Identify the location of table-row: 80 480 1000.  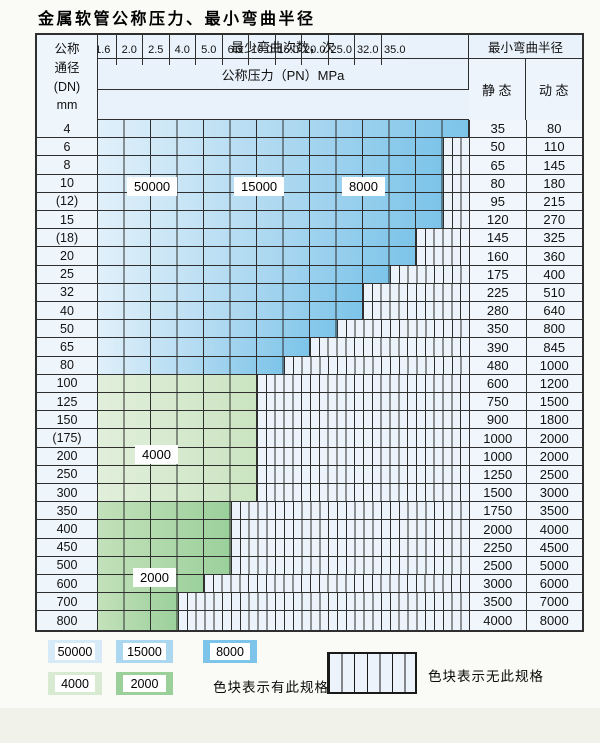
(309, 365).